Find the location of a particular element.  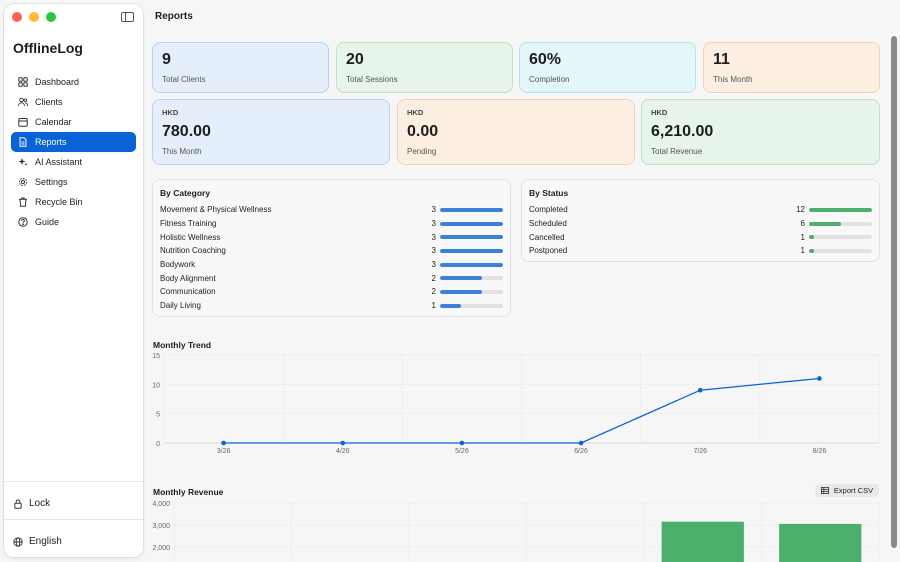

grid-icon is located at coordinates (23, 82).